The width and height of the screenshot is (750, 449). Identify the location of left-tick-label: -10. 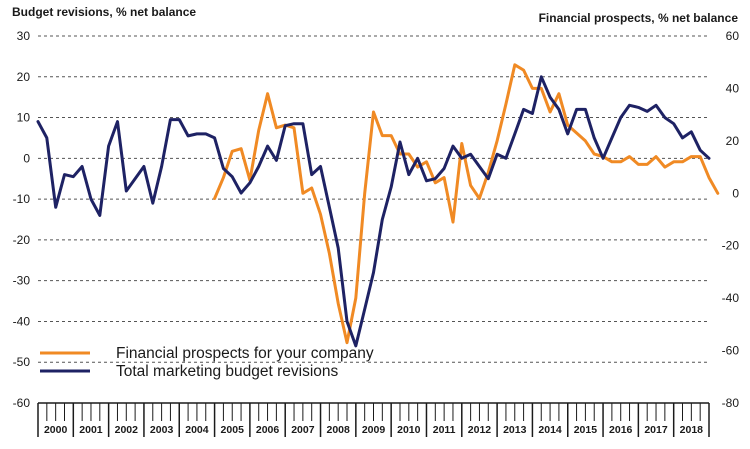
(22, 199).